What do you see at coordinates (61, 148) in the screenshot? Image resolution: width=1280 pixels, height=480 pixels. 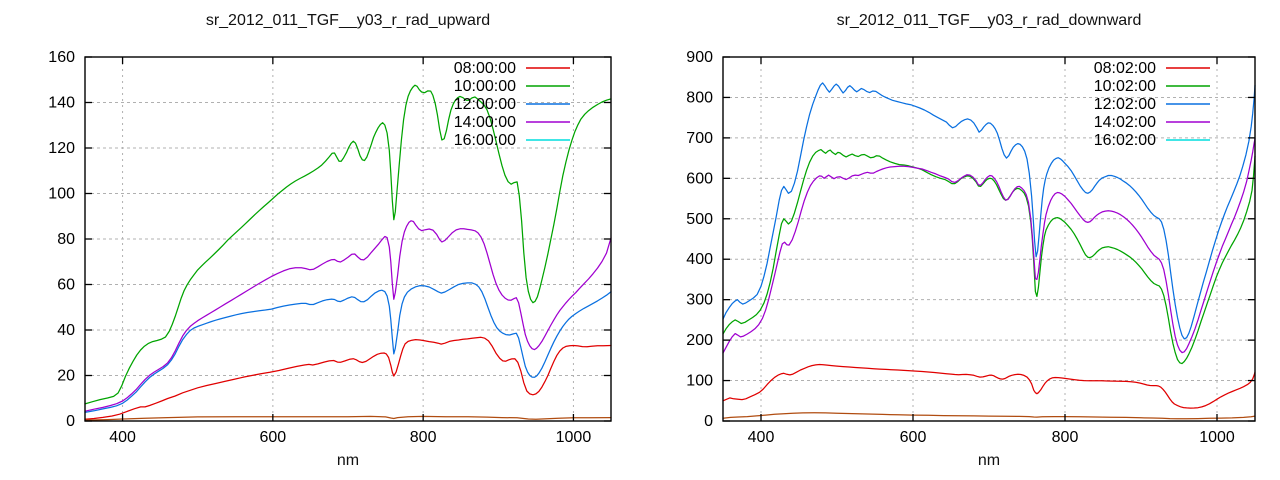 I see `y-tick-label: 120` at bounding box center [61, 148].